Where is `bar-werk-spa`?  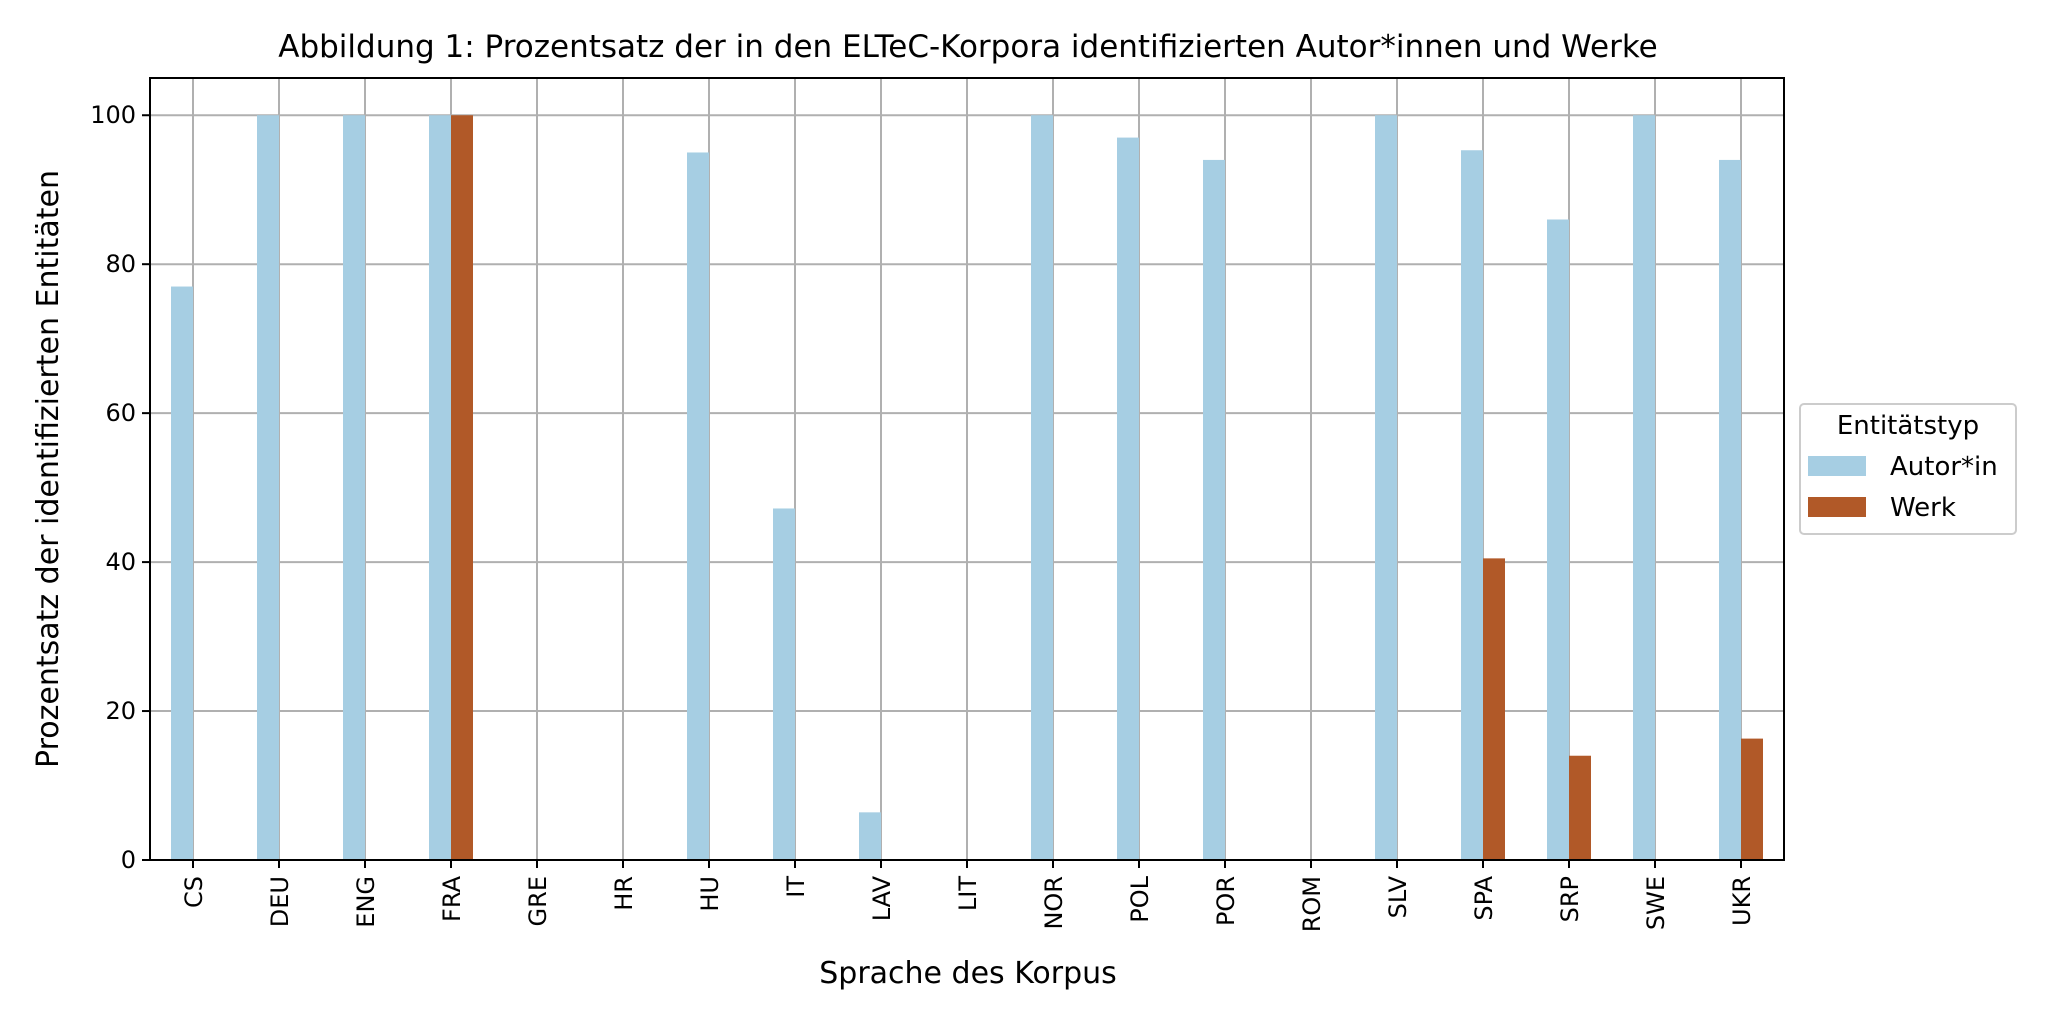 bar-werk-spa is located at coordinates (1494, 709).